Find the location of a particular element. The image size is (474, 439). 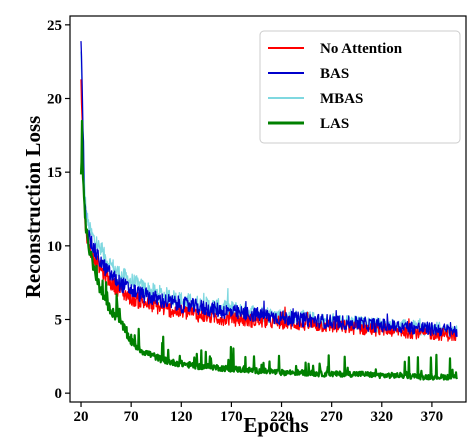

legend-label: MBAS is located at coordinates (341, 99).